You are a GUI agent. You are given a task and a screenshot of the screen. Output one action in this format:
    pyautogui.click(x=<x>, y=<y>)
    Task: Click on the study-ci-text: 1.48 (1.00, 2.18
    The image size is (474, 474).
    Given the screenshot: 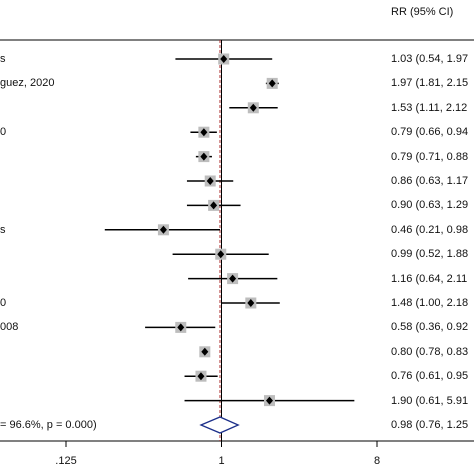 What is the action you would take?
    pyautogui.click(x=430, y=303)
    